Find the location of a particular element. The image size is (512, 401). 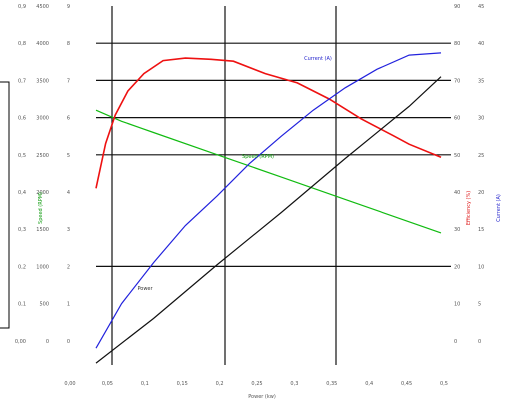

left-tick-label: 6 is located at coordinates (68, 119).